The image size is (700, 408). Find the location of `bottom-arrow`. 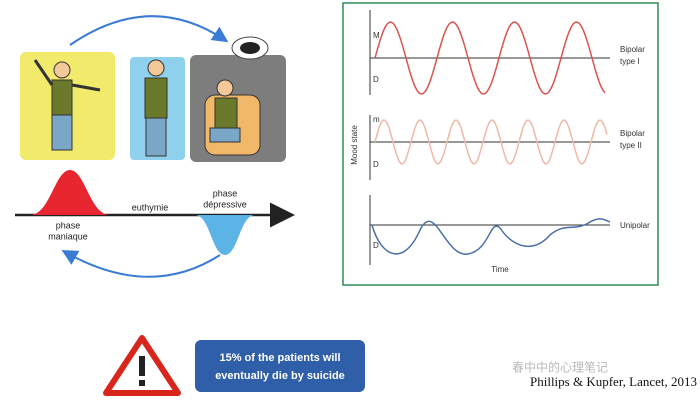

bottom-arrow is located at coordinates (141, 264).